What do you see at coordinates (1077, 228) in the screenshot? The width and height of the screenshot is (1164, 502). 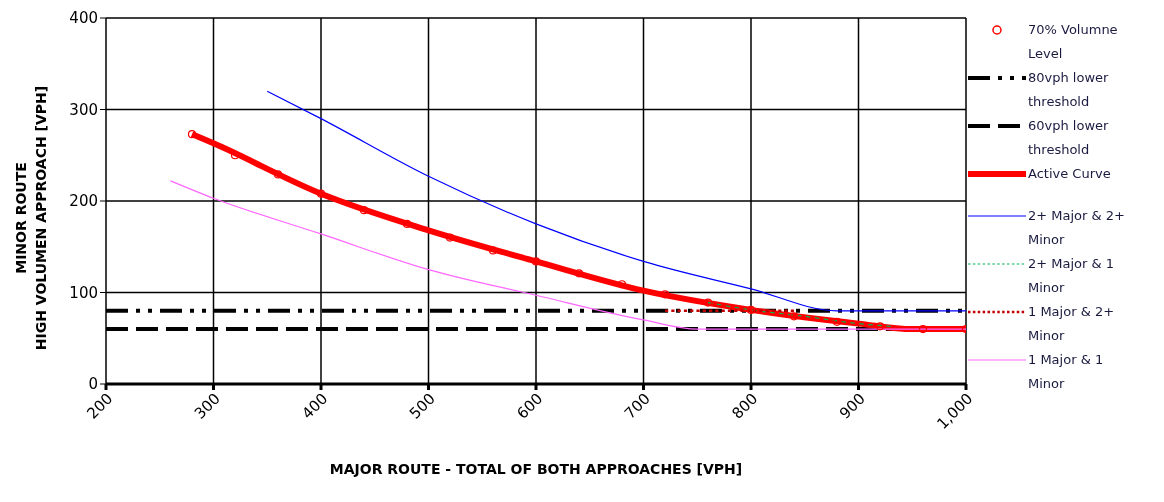 I see `legend-label: 2+ Major & 2+ Minor` at bounding box center [1077, 228].